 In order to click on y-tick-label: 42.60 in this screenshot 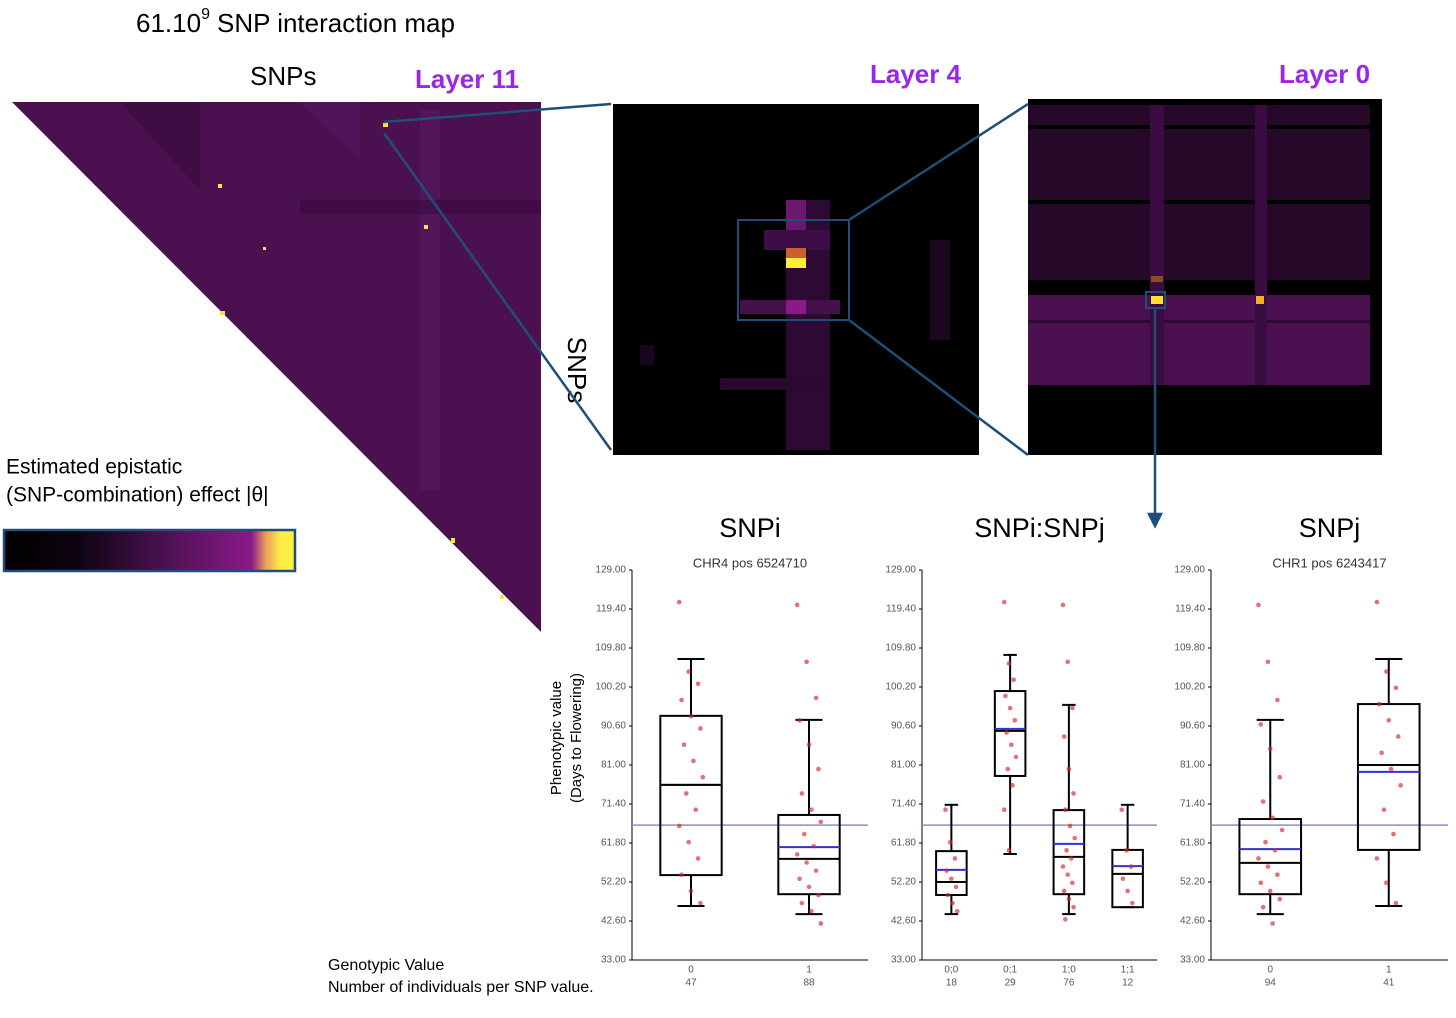, I will do `click(613, 921)`.